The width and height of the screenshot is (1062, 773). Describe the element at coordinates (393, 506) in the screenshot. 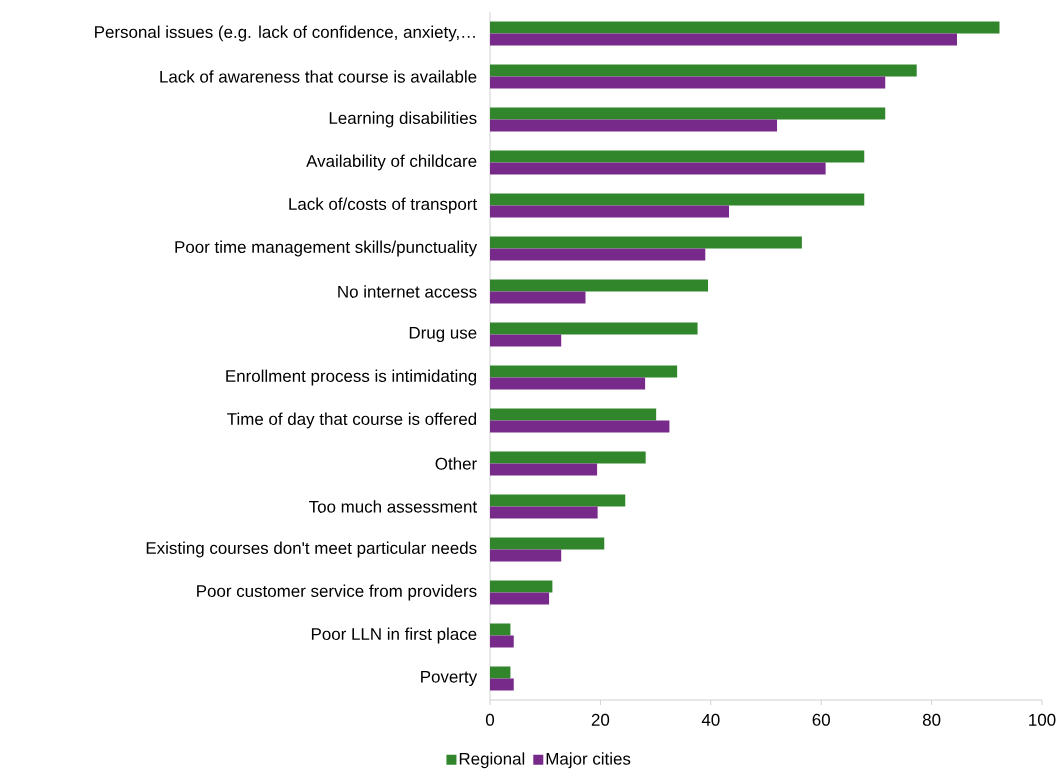

I see `y-tick-label: Too much assessment` at that location.